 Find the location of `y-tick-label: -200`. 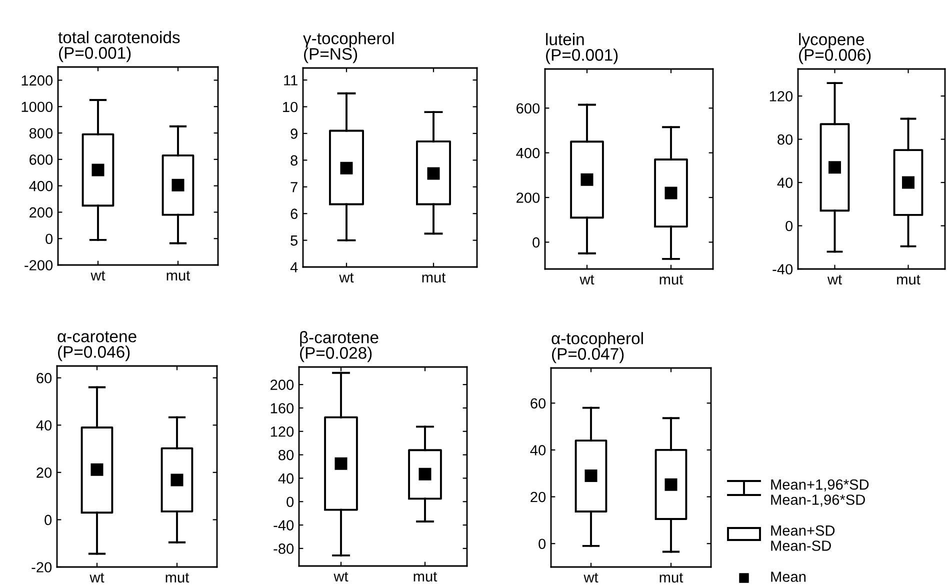

y-tick-label: -200 is located at coordinates (38, 265).